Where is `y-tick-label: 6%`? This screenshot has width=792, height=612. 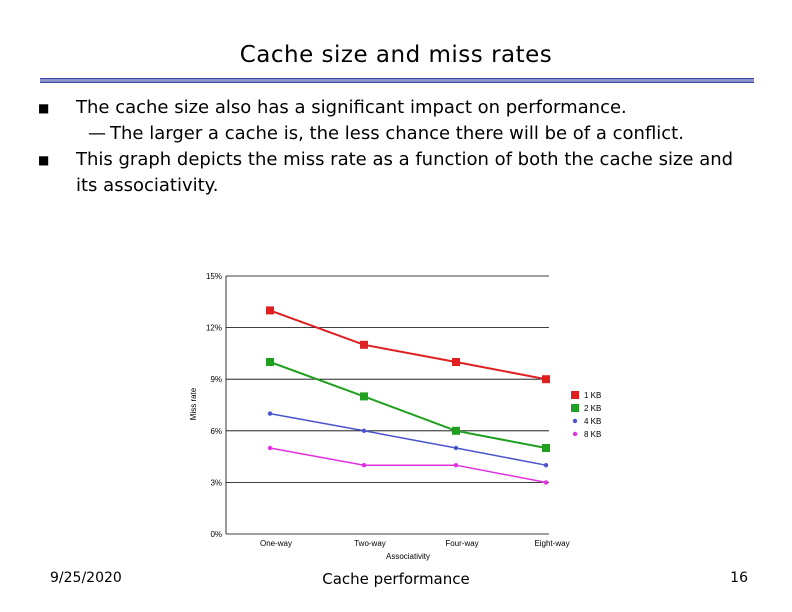 y-tick-label: 6% is located at coordinates (216, 431).